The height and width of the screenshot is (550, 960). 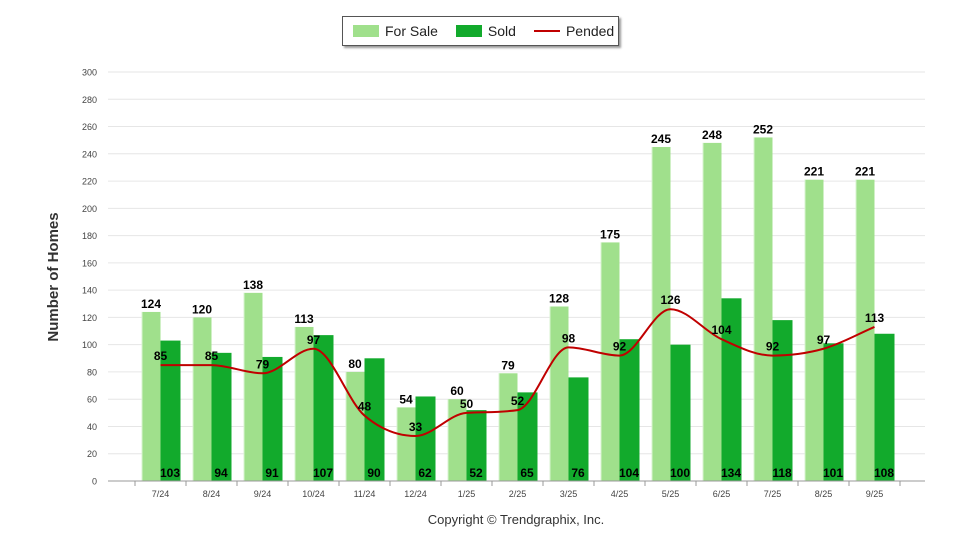 I want to click on x-tick-label: 7/25, so click(x=773, y=494).